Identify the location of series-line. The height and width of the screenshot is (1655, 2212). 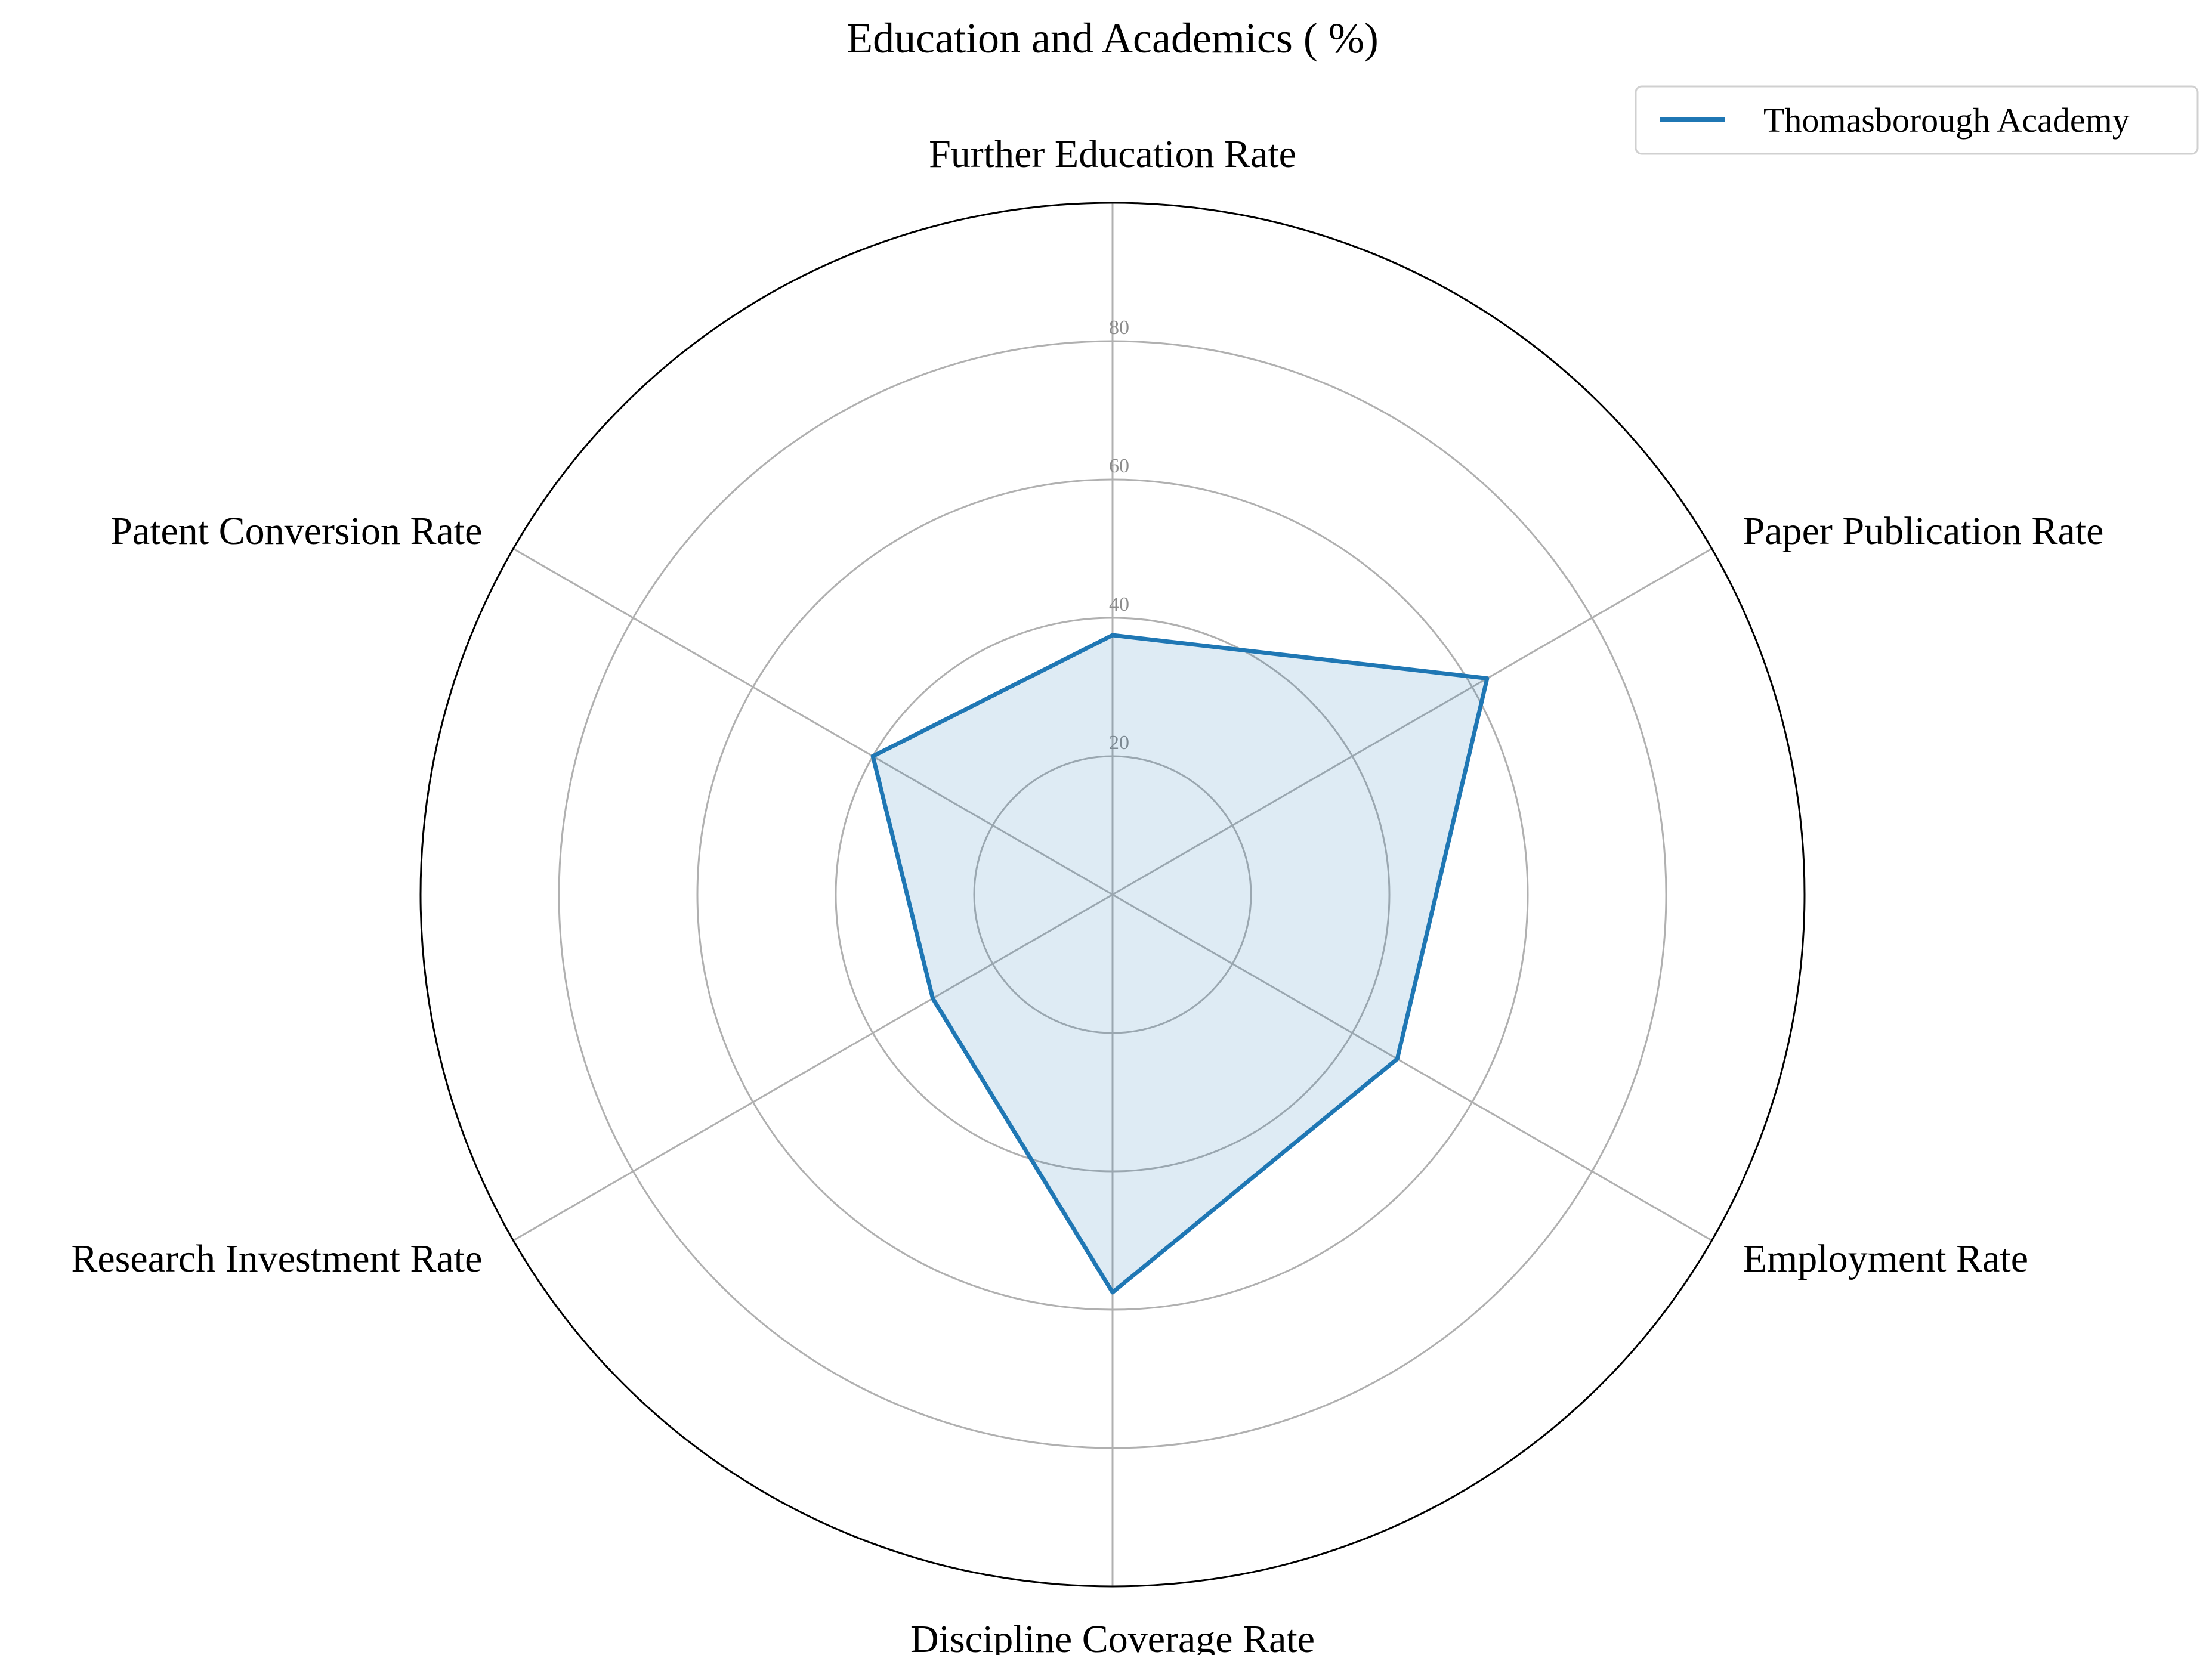
(1180, 964).